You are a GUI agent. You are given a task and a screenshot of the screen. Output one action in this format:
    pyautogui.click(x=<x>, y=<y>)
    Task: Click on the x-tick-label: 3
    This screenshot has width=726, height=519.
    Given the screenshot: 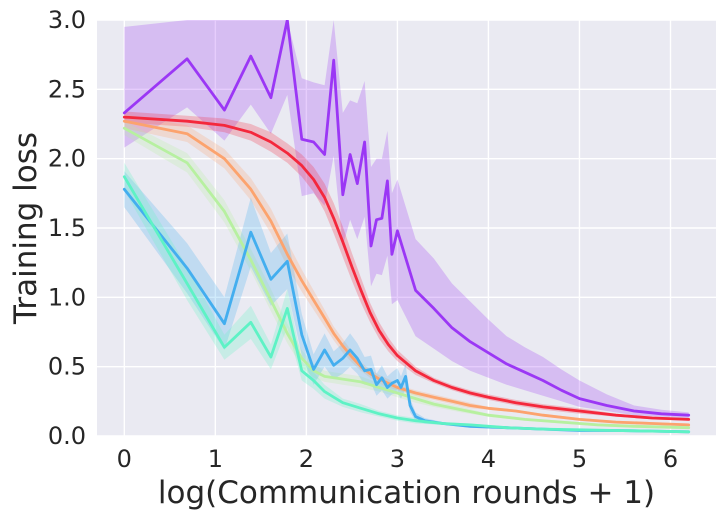 What is the action you would take?
    pyautogui.click(x=397, y=459)
    